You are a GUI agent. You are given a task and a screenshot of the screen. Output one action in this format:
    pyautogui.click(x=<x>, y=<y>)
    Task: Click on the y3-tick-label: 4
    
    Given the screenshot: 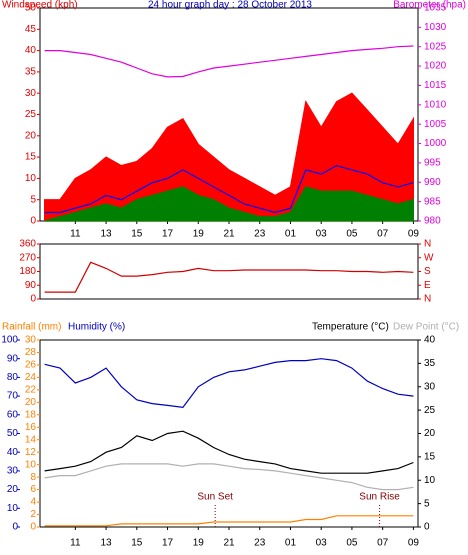 What is the action you would take?
    pyautogui.click(x=33, y=502)
    